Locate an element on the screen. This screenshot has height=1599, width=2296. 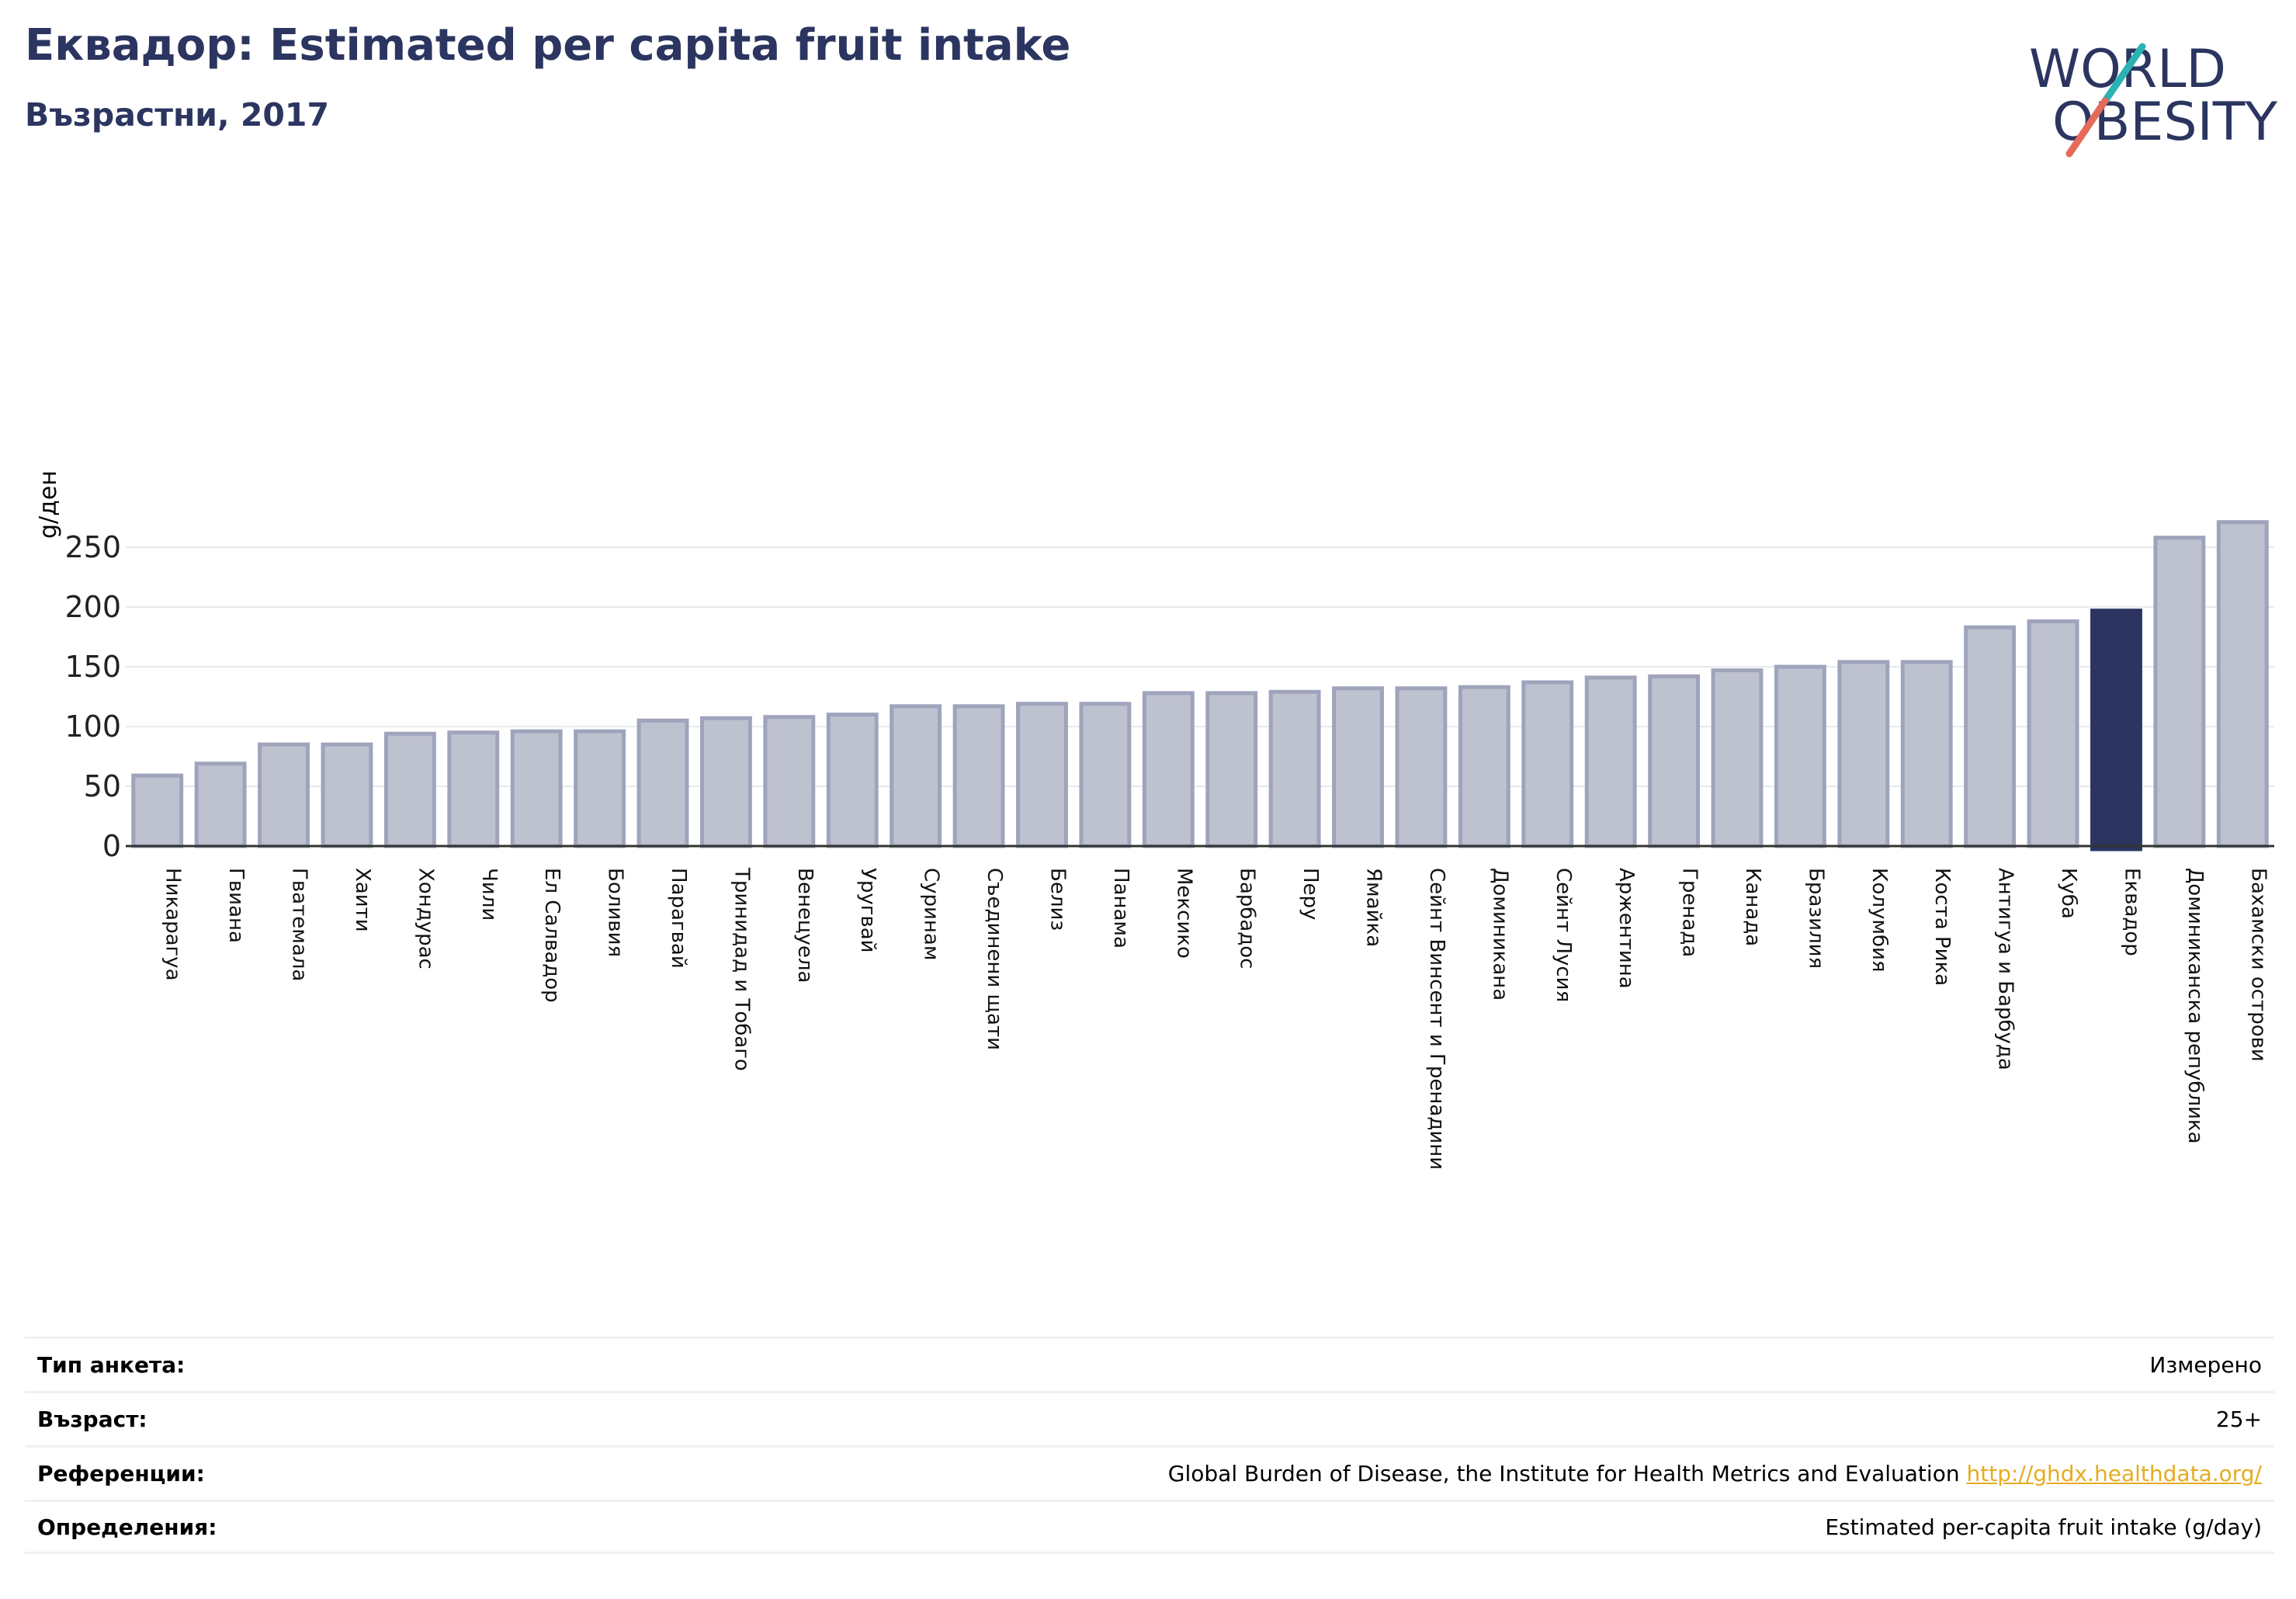
x-tick-label: Коста Рика is located at coordinates (1942, 927).